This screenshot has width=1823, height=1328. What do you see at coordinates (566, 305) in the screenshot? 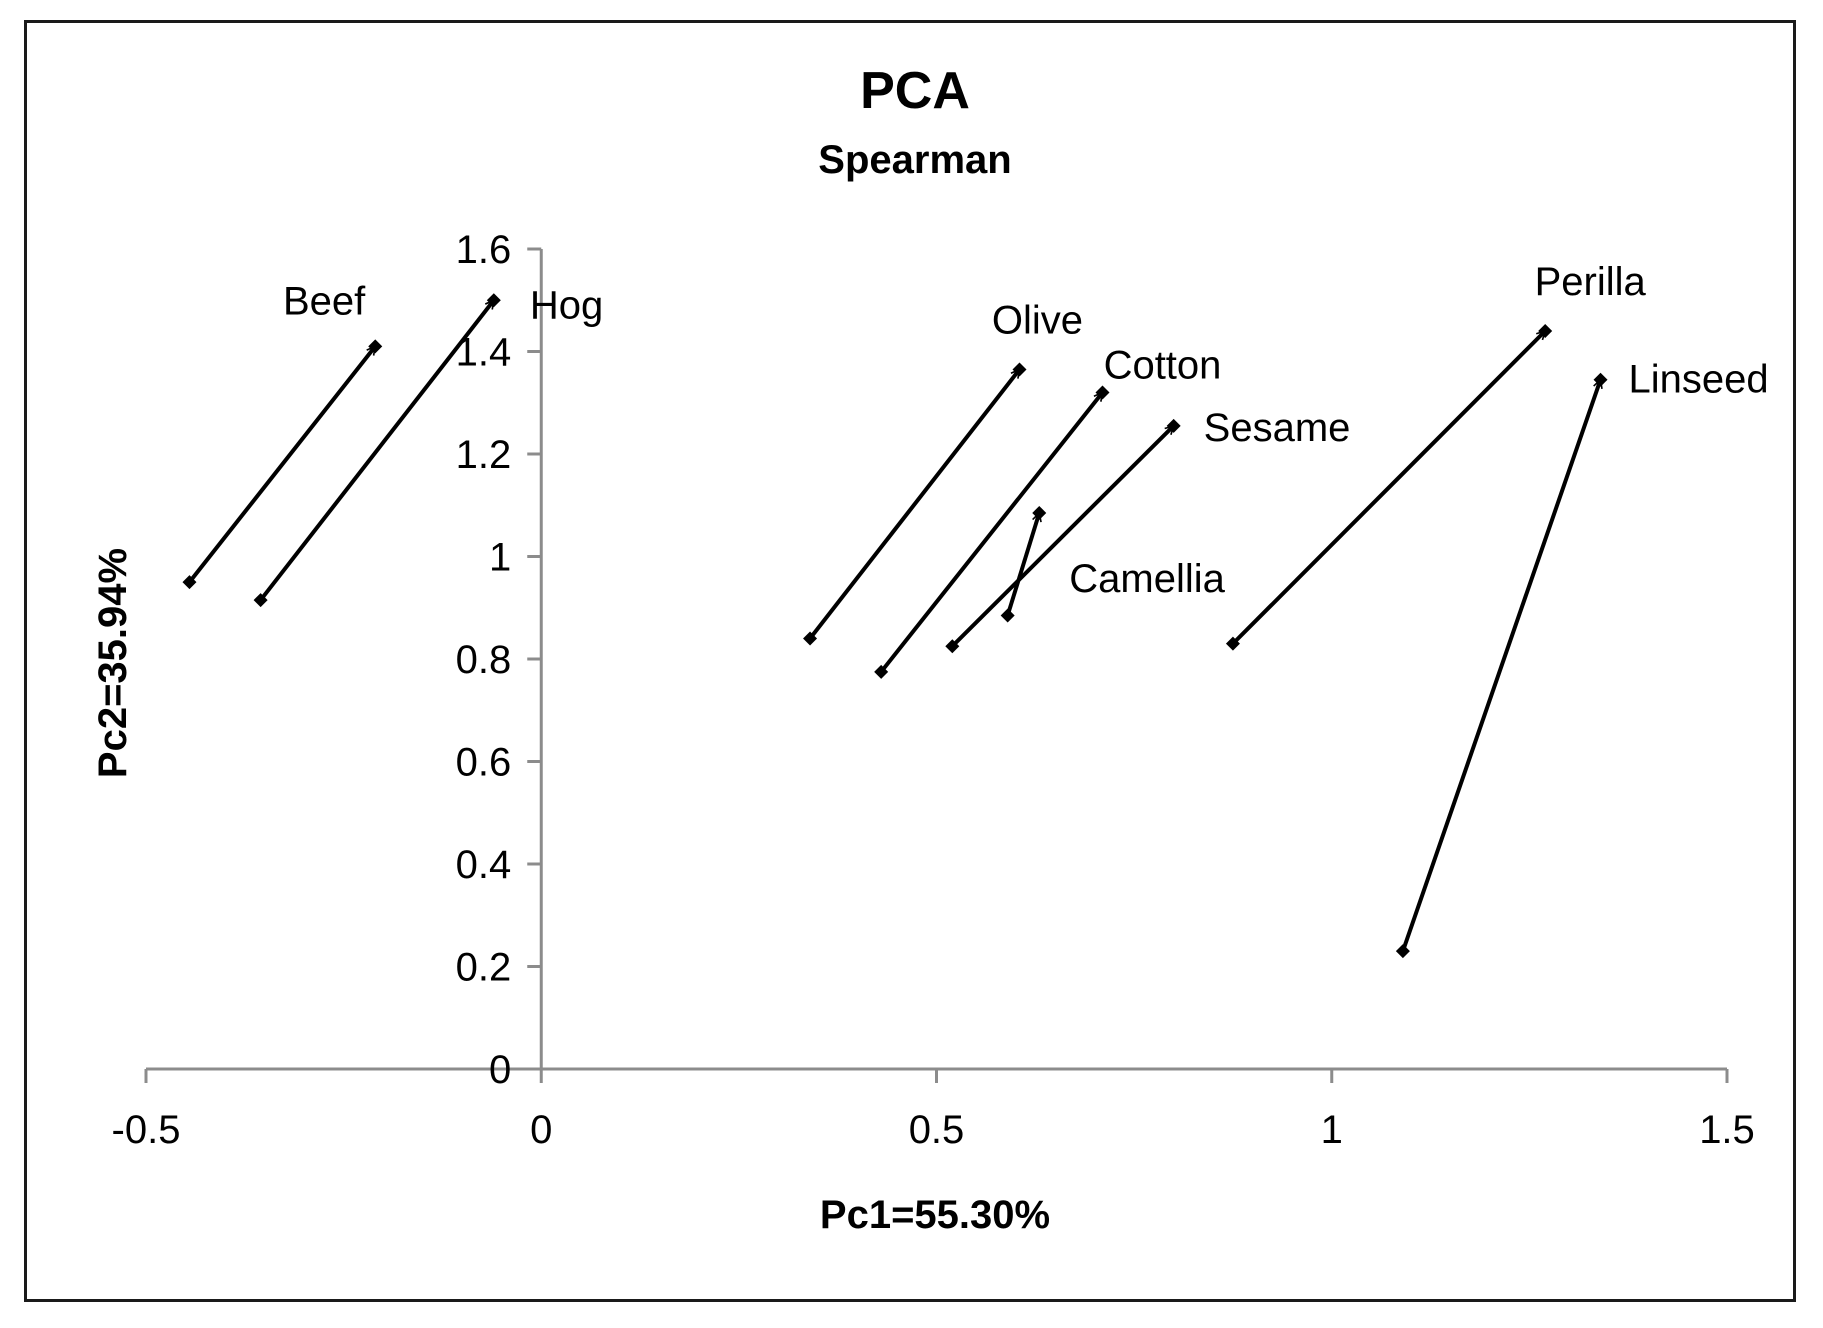
I see `point-label-hog: Hog` at bounding box center [566, 305].